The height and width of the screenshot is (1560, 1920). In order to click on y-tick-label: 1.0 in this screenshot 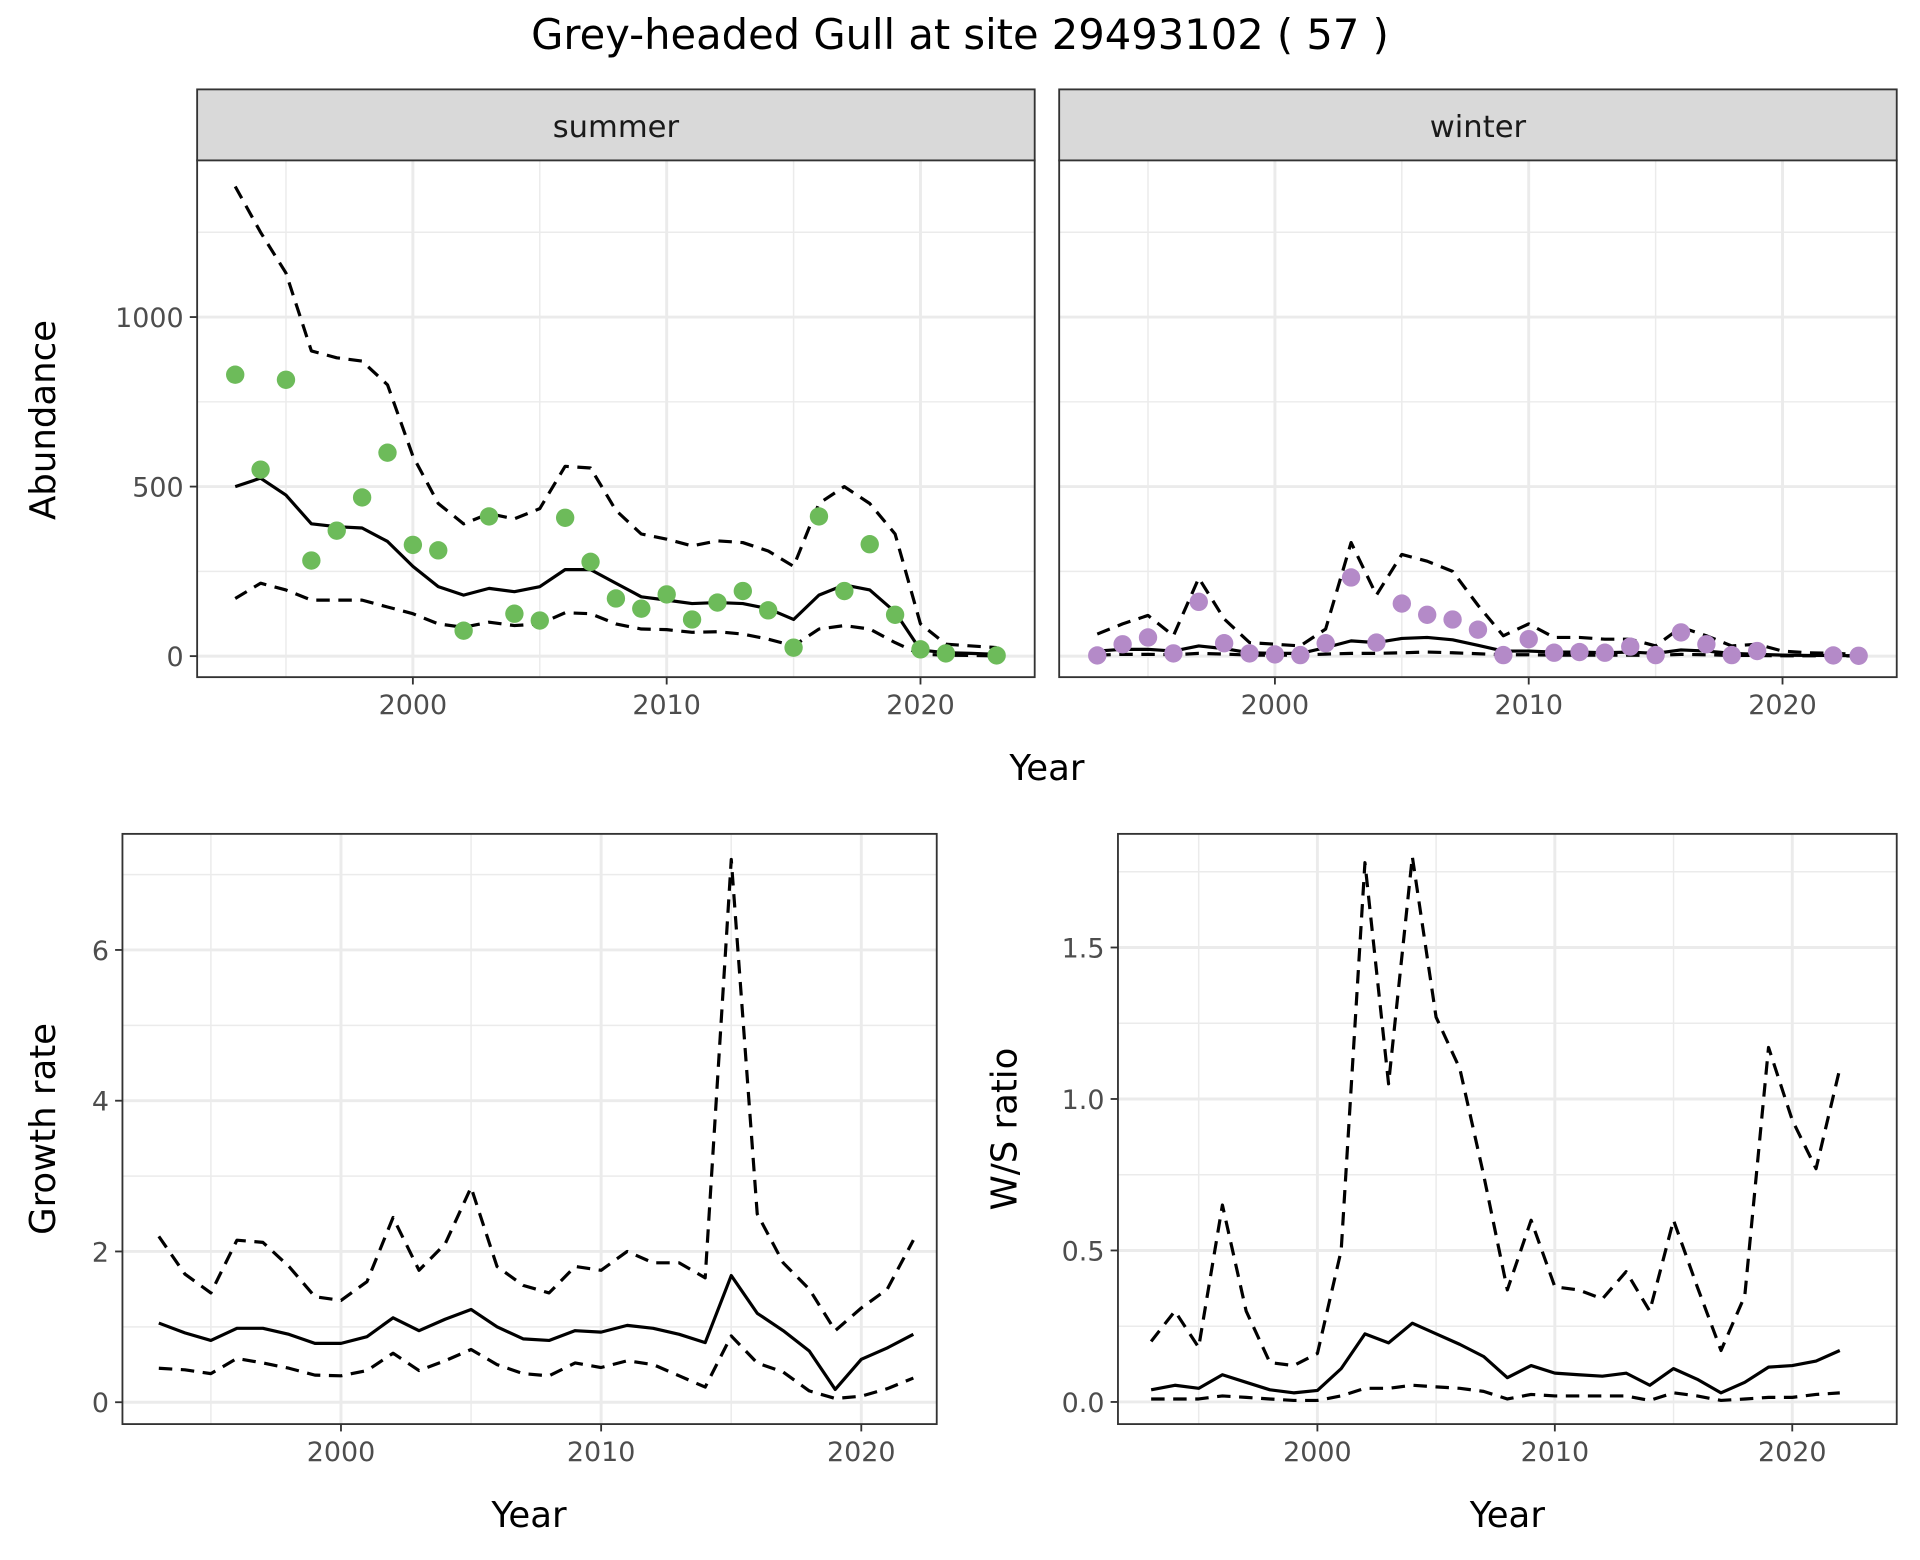, I will do `click(1083, 1100)`.